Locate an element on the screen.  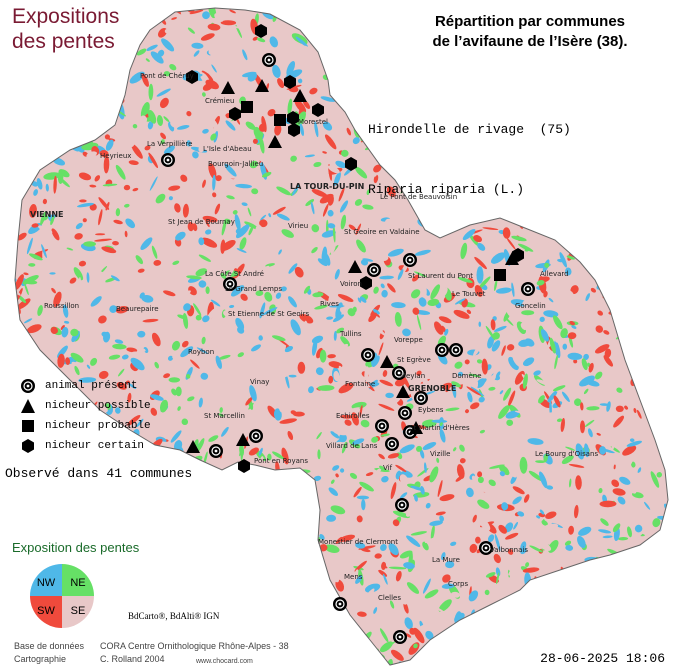
place-label: Mens is located at coordinates (353, 577).